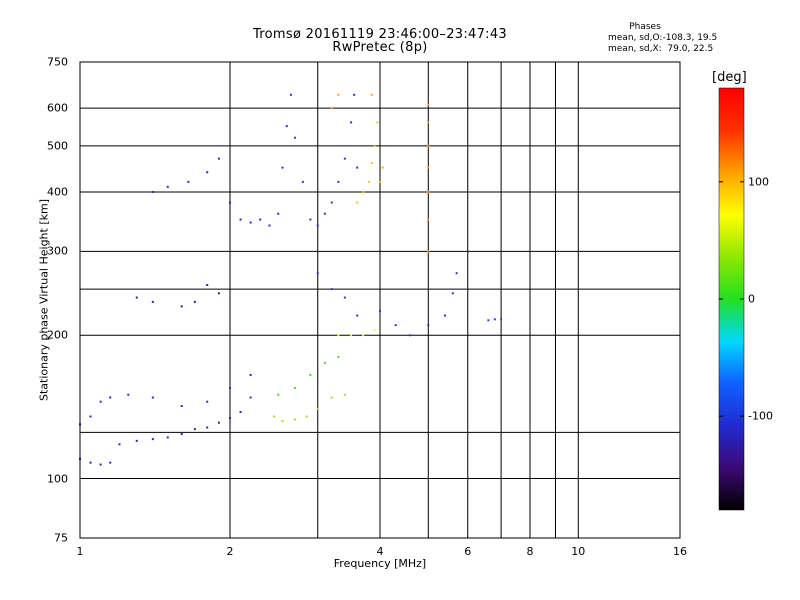  Describe the element at coordinates (751, 299) in the screenshot. I see `colorbar-tick-label: 0` at that location.